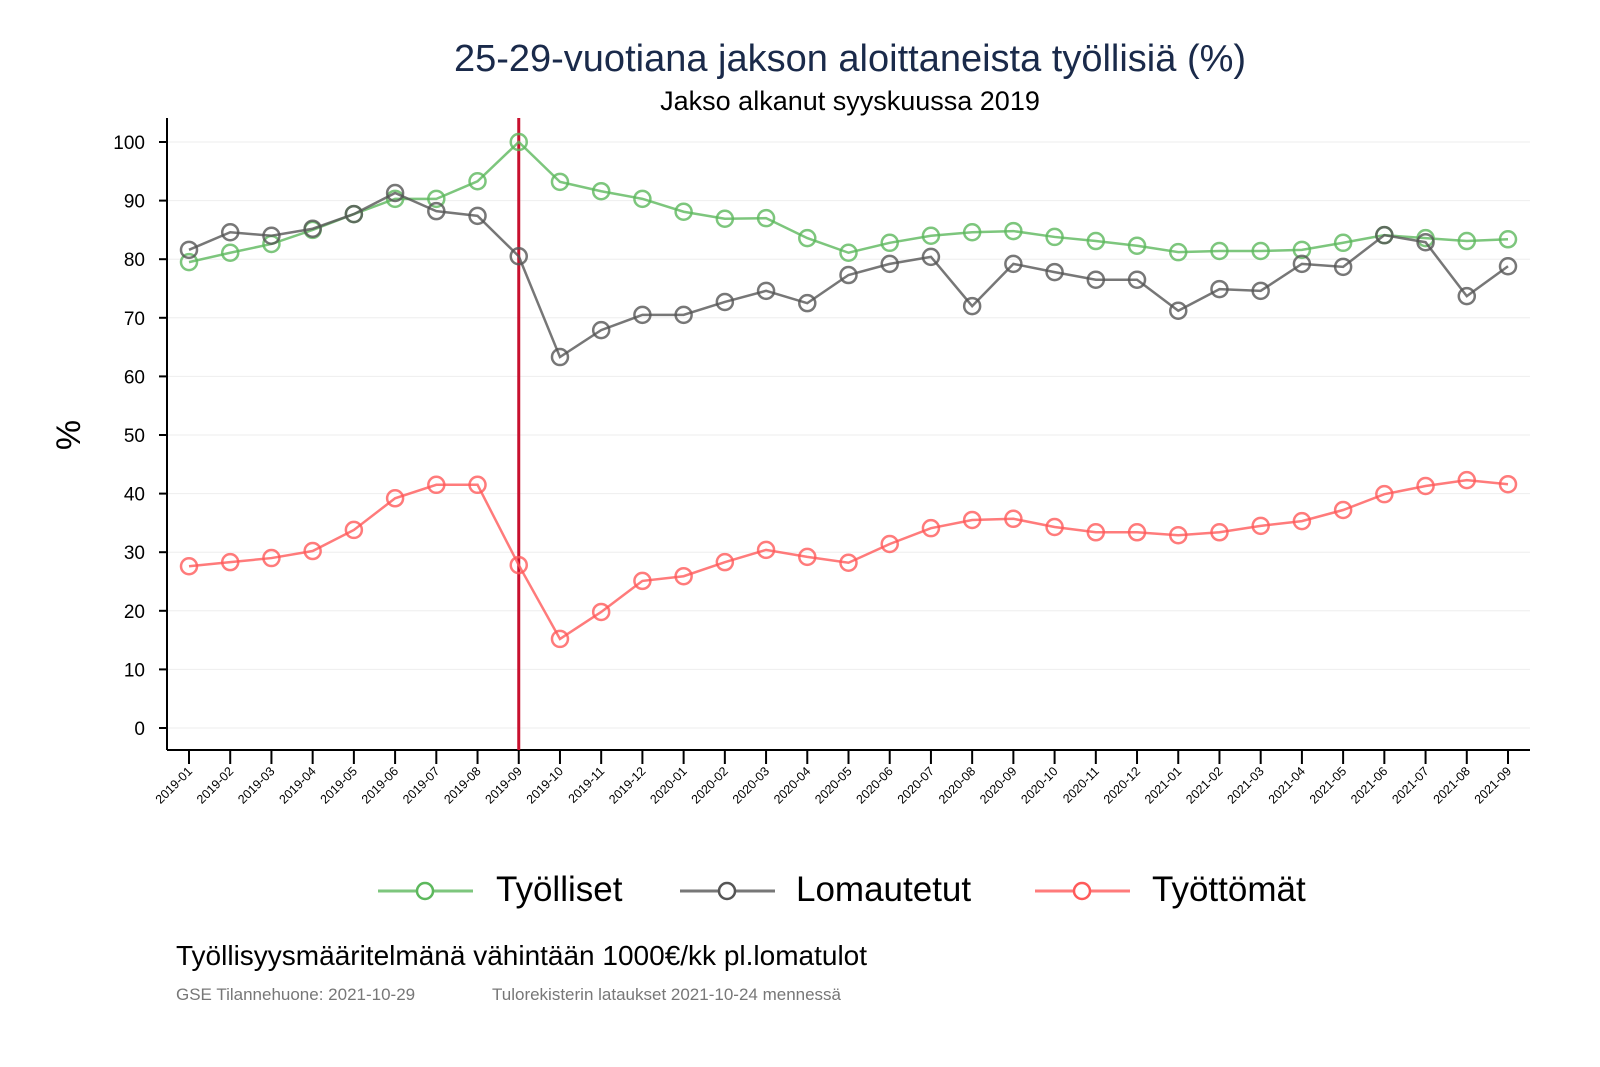 The height and width of the screenshot is (1067, 1600). What do you see at coordinates (134, 553) in the screenshot?
I see `y-tick-label: 30` at bounding box center [134, 553].